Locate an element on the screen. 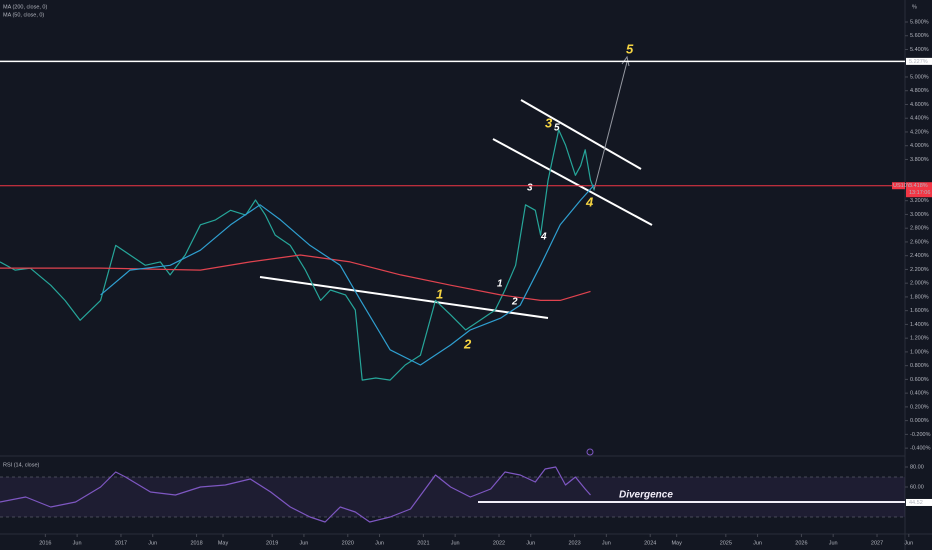 Image resolution: width=932 pixels, height=550 pixels. divergence-label: Divergence is located at coordinates (646, 495).